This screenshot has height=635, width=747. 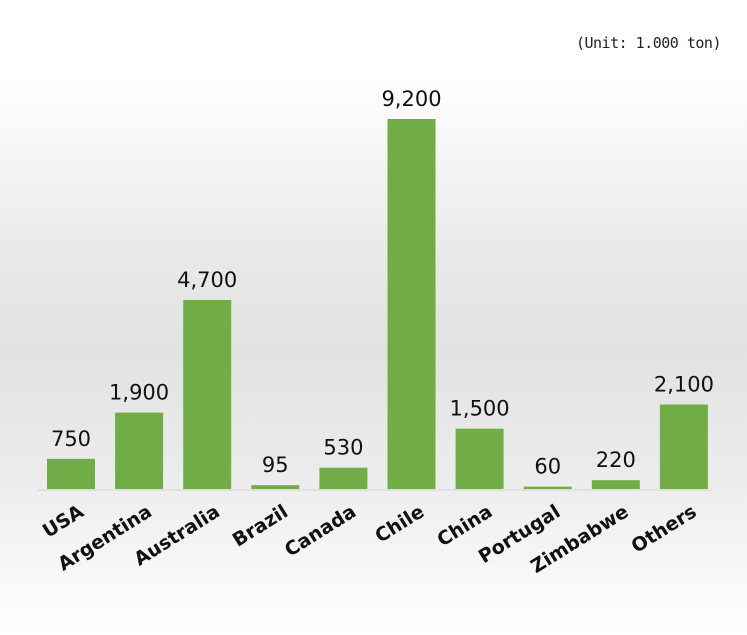 What do you see at coordinates (648, 43) in the screenshot?
I see `unit-note: (Unit: 1.000 ton)` at bounding box center [648, 43].